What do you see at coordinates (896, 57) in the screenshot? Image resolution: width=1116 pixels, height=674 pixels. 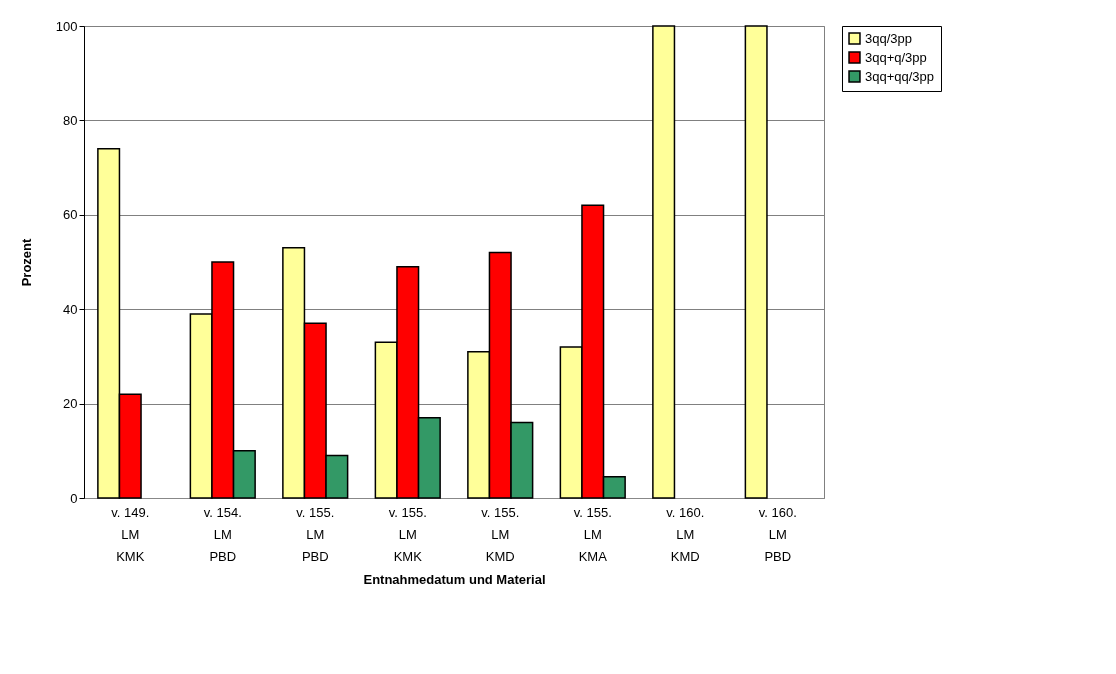 I see `legend-label: 3qq+q/3pp` at bounding box center [896, 57].